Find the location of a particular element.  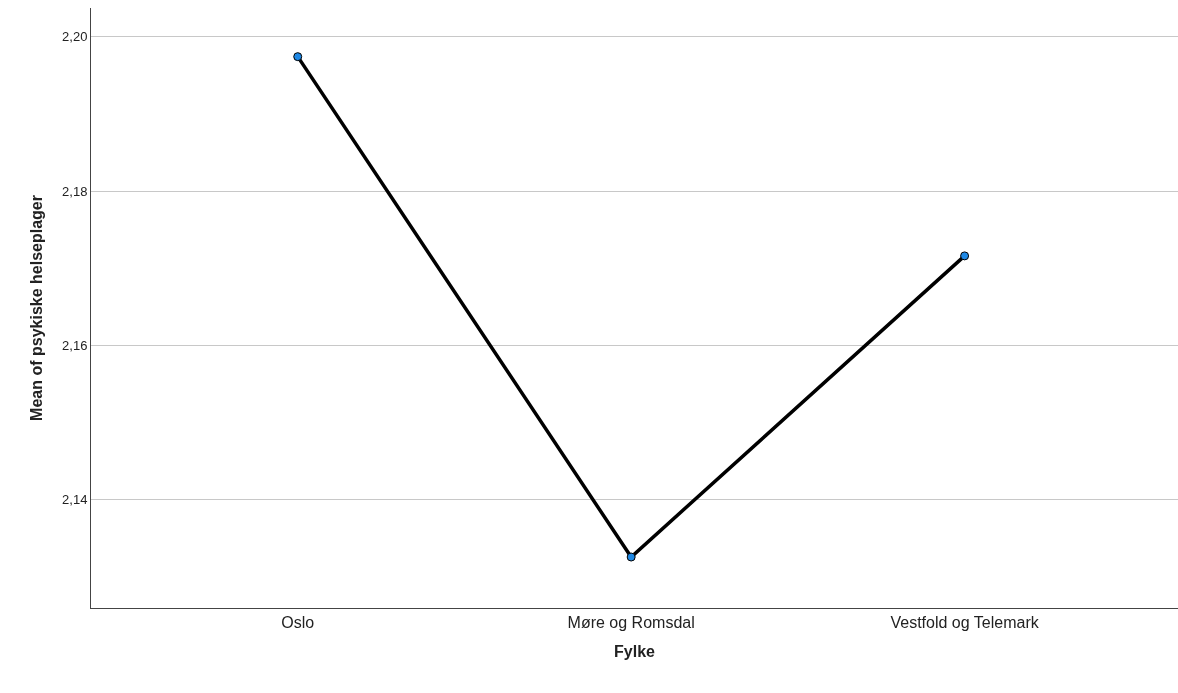

y-tick-label: 2,20 is located at coordinates (75, 37).